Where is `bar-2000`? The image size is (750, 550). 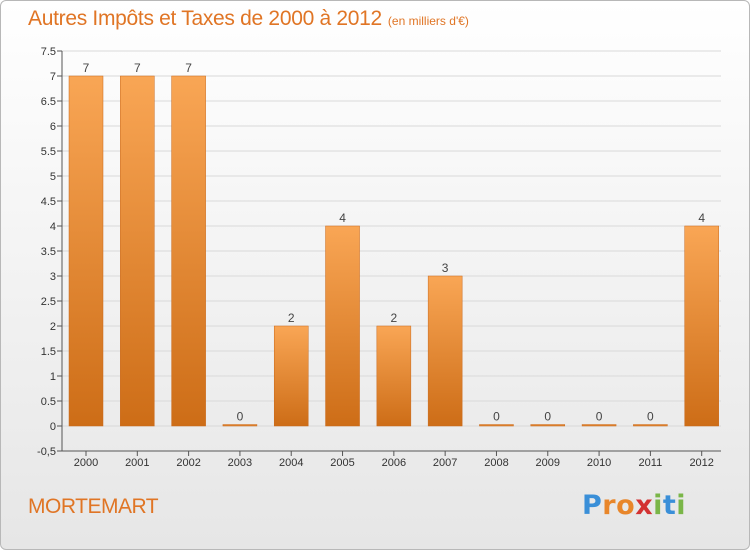 bar-2000 is located at coordinates (86, 251).